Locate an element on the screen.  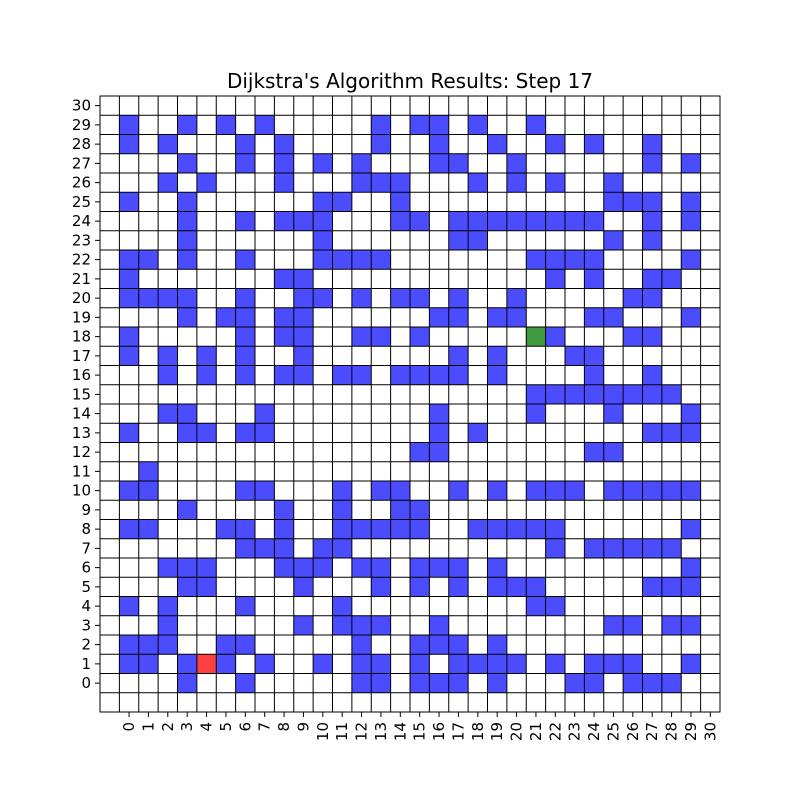
x-tick-label: 25 is located at coordinates (613, 731).